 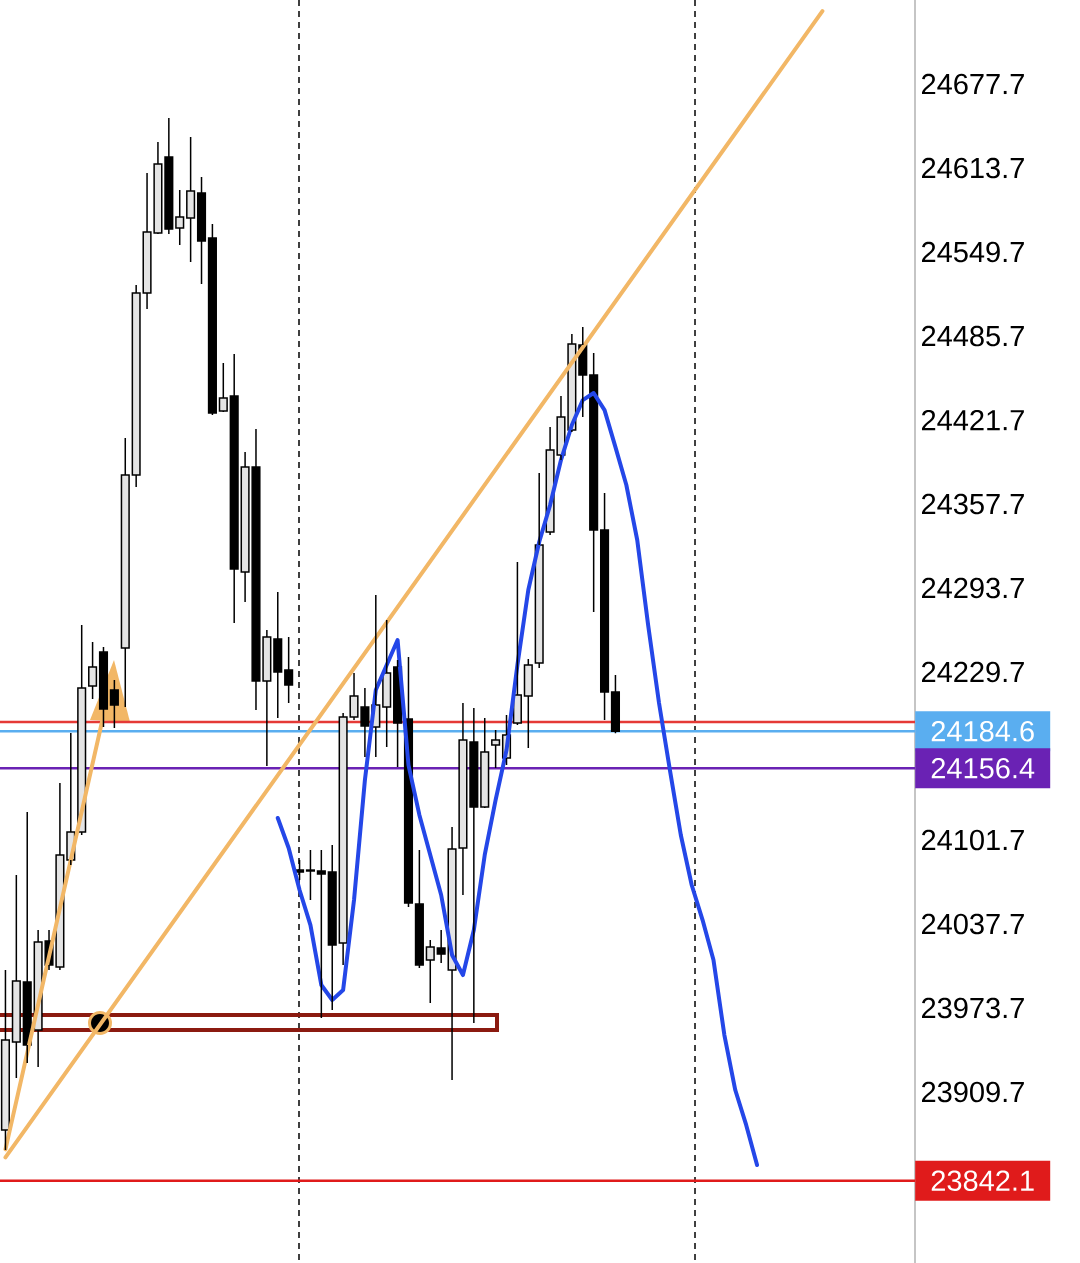 What do you see at coordinates (972, 420) in the screenshot?
I see `y-tick-label: 24421.7` at bounding box center [972, 420].